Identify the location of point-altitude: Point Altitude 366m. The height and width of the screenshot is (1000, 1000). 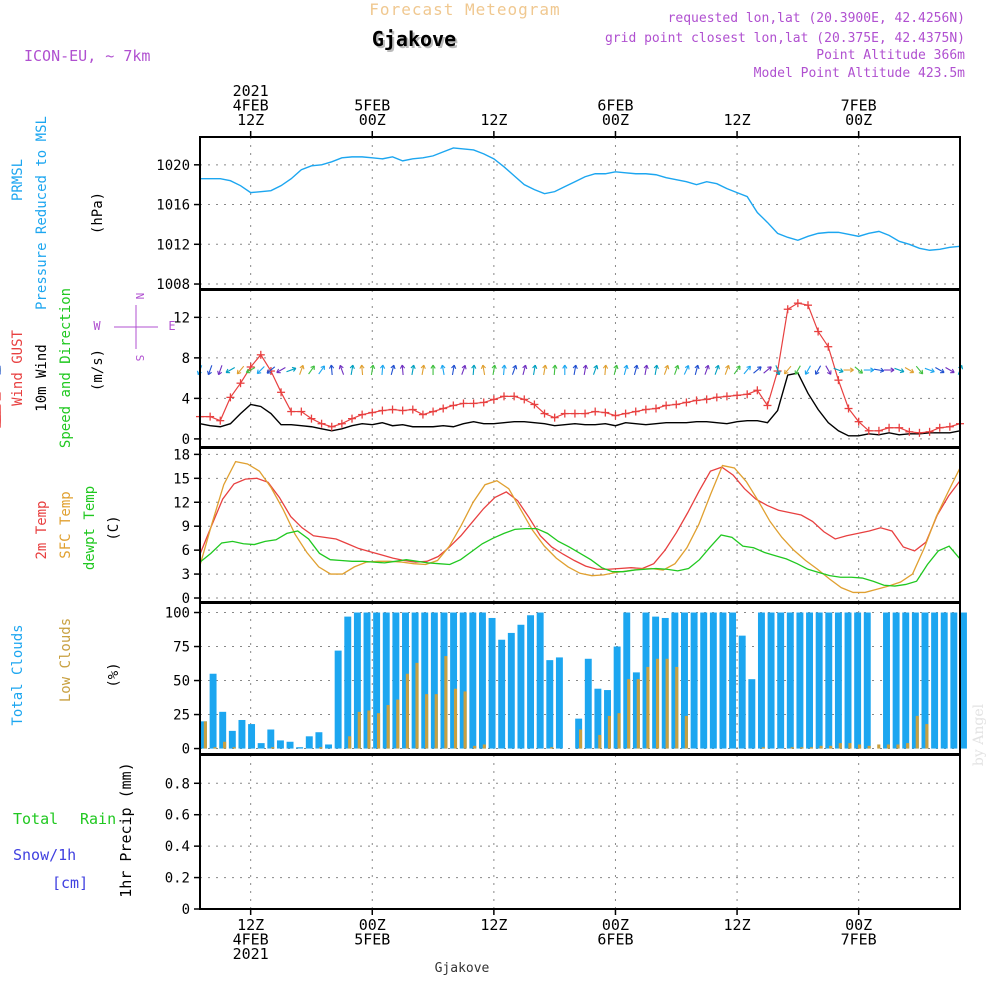
(890, 55).